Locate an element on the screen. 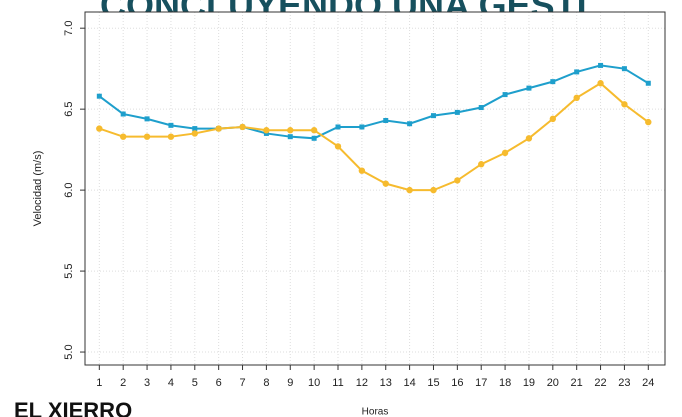  x-tick-label: 13 is located at coordinates (386, 383).